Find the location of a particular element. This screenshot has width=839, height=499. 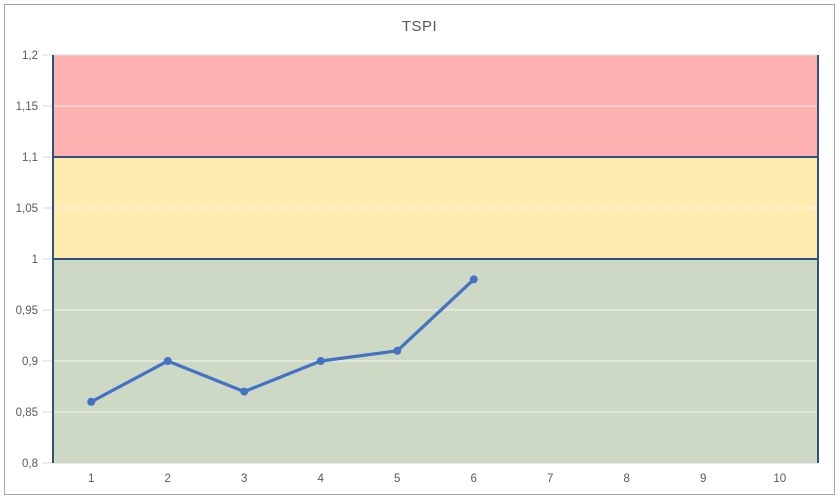

y-axis-label: 0,9 is located at coordinates (30, 362).